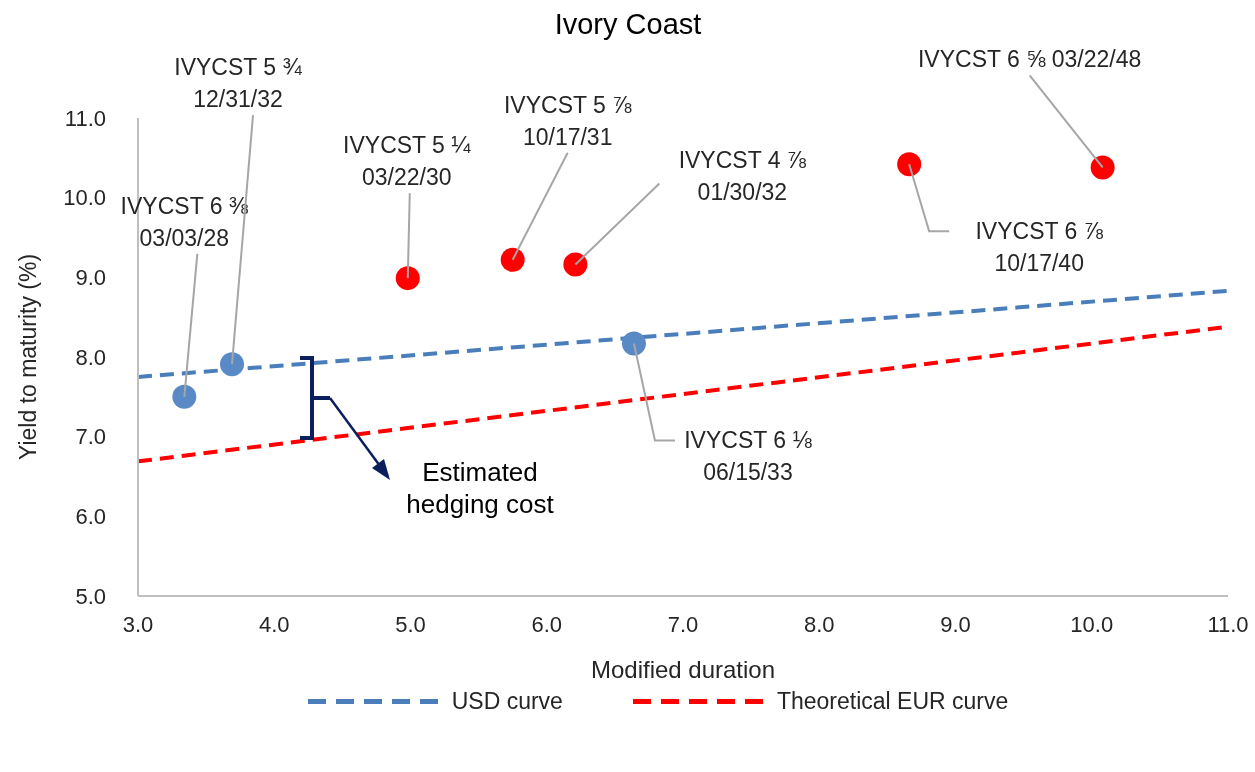  I want to click on y-tick-label: 7.0, so click(90, 437).